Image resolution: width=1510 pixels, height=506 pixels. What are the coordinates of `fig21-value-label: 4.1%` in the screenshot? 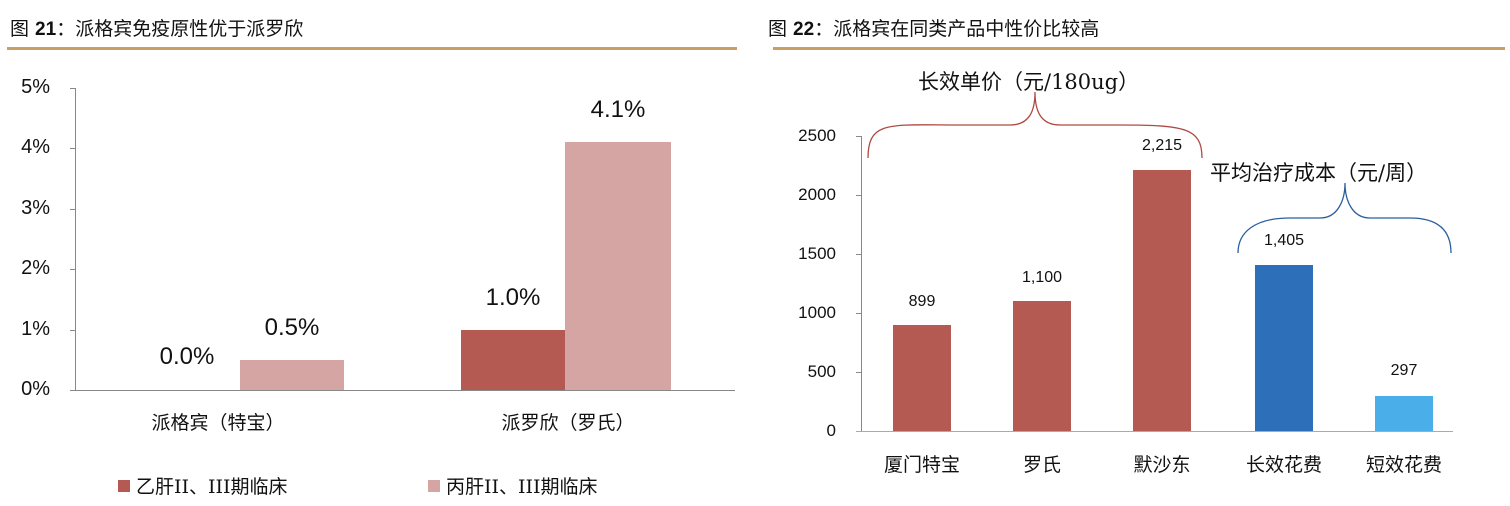 It's located at (618, 109).